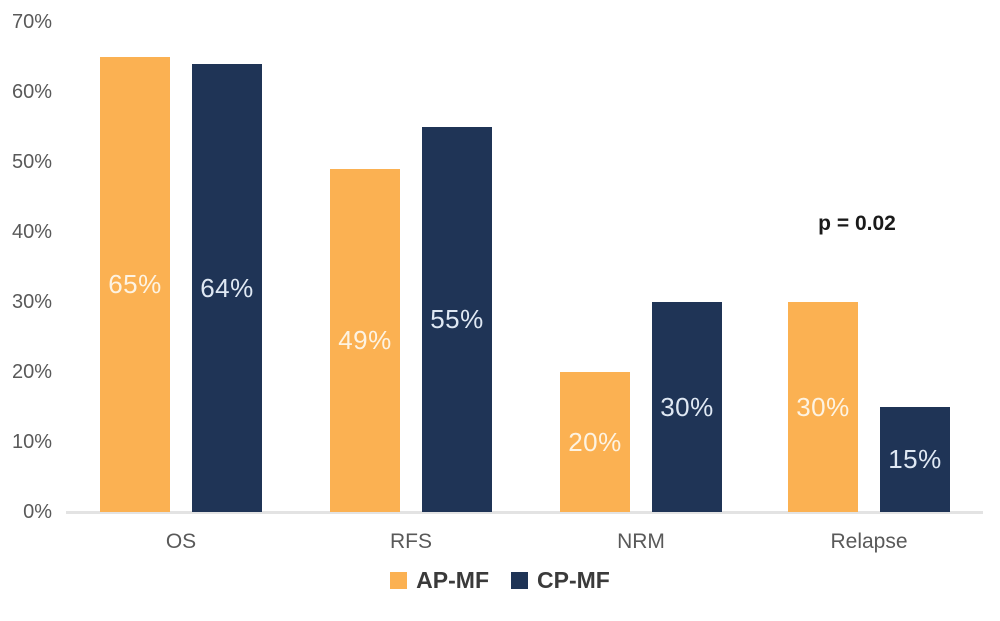 The height and width of the screenshot is (621, 1000). I want to click on bar-value-label: 64%, so click(227, 287).